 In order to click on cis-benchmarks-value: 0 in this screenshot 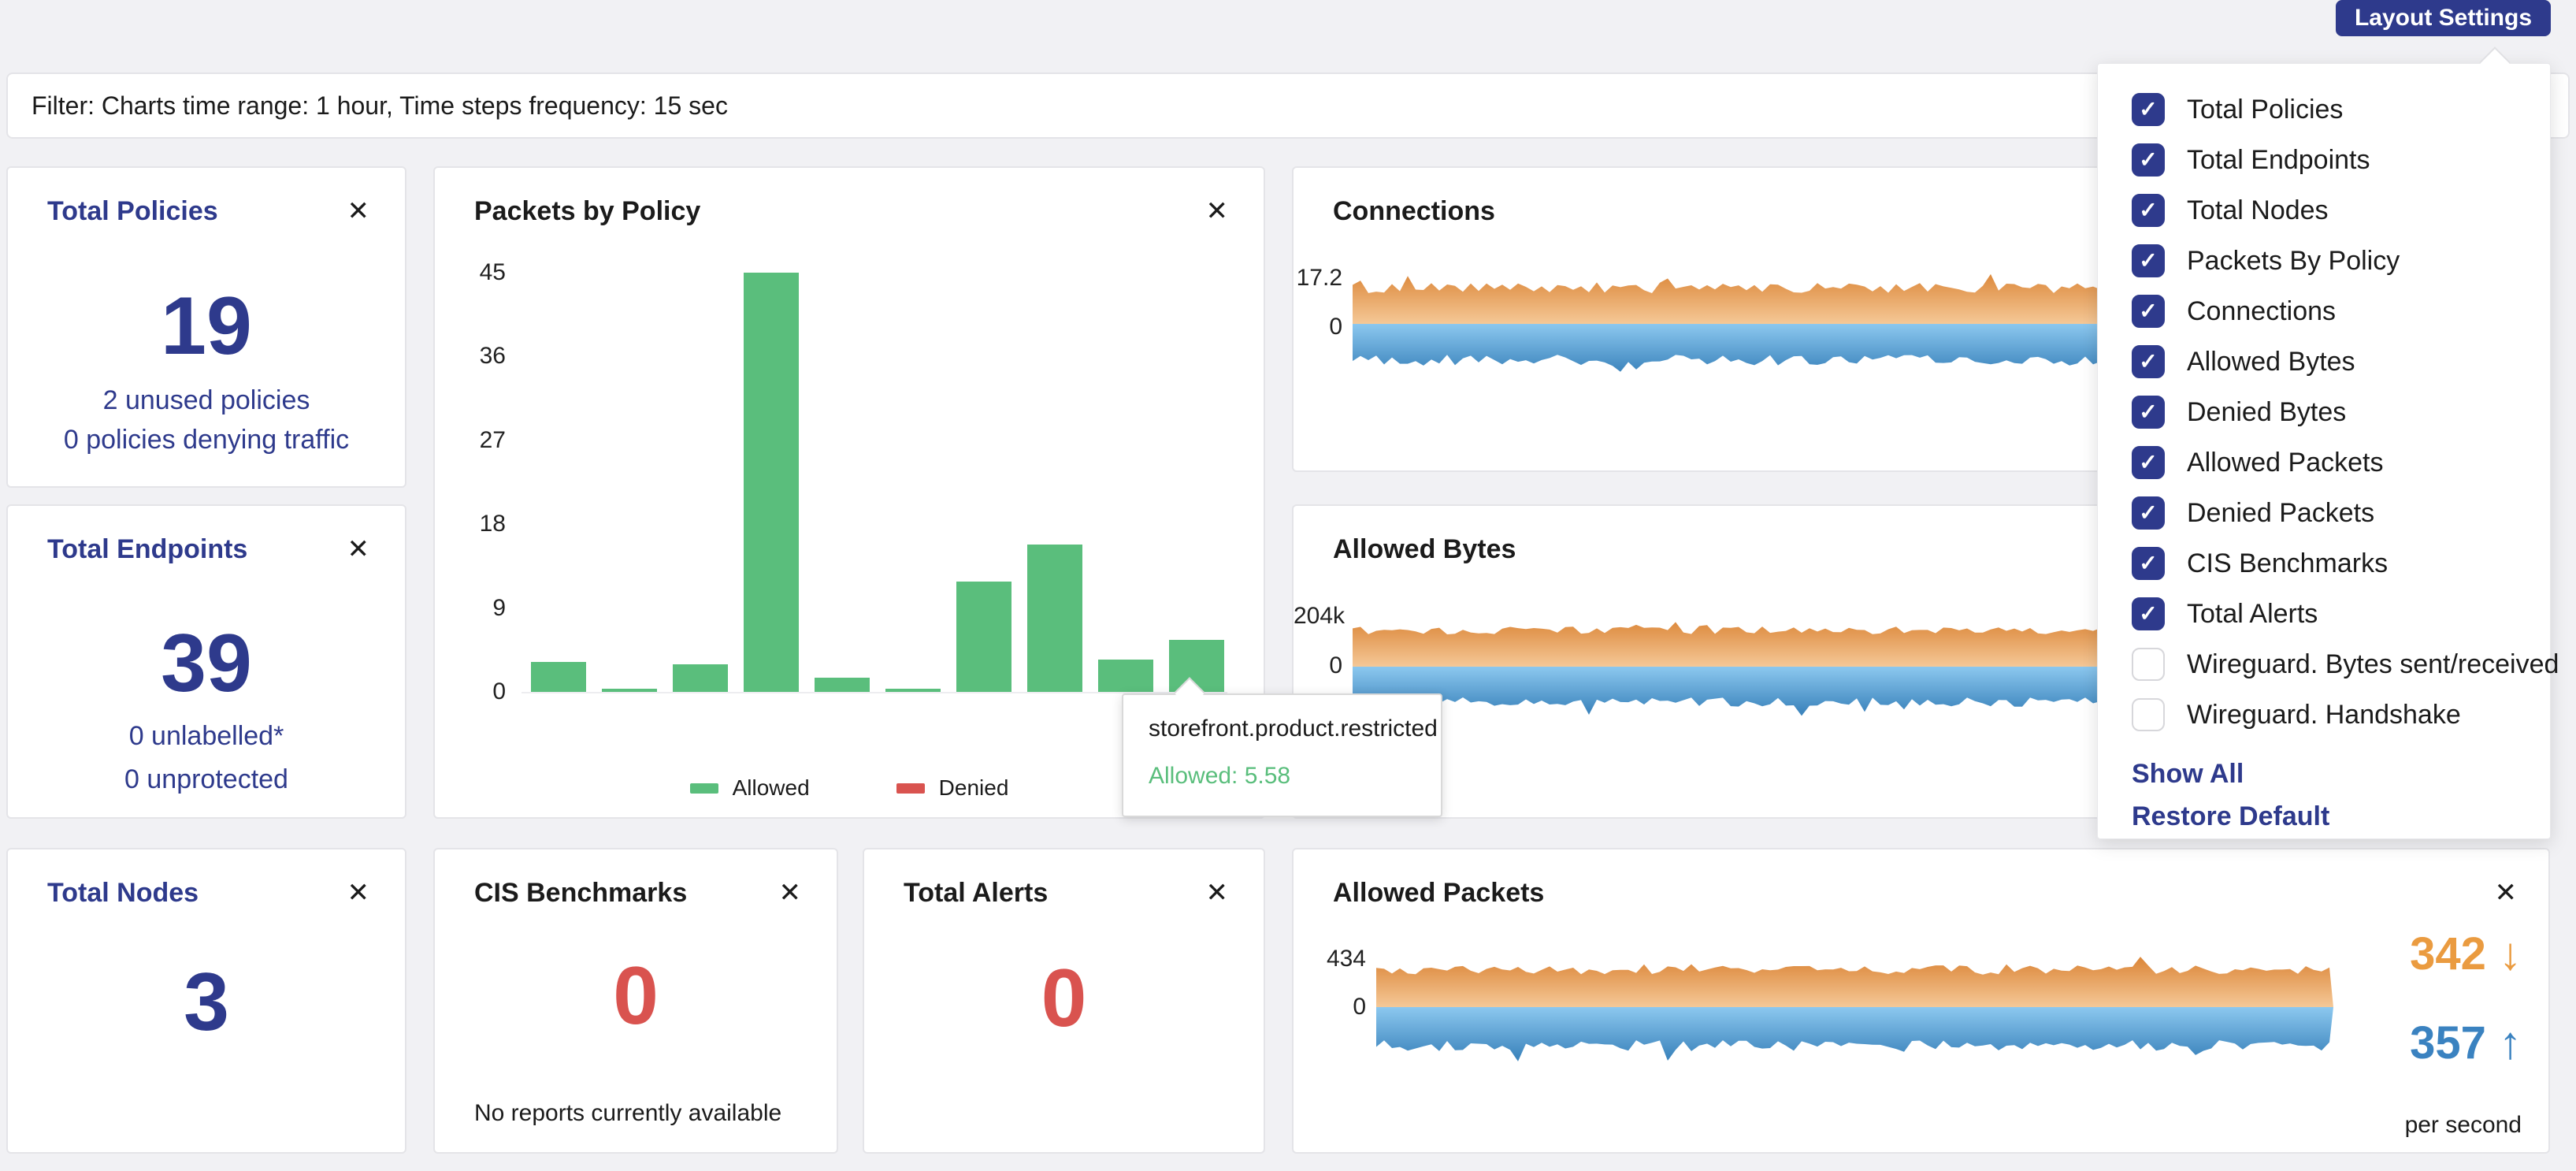, I will do `click(636, 996)`.